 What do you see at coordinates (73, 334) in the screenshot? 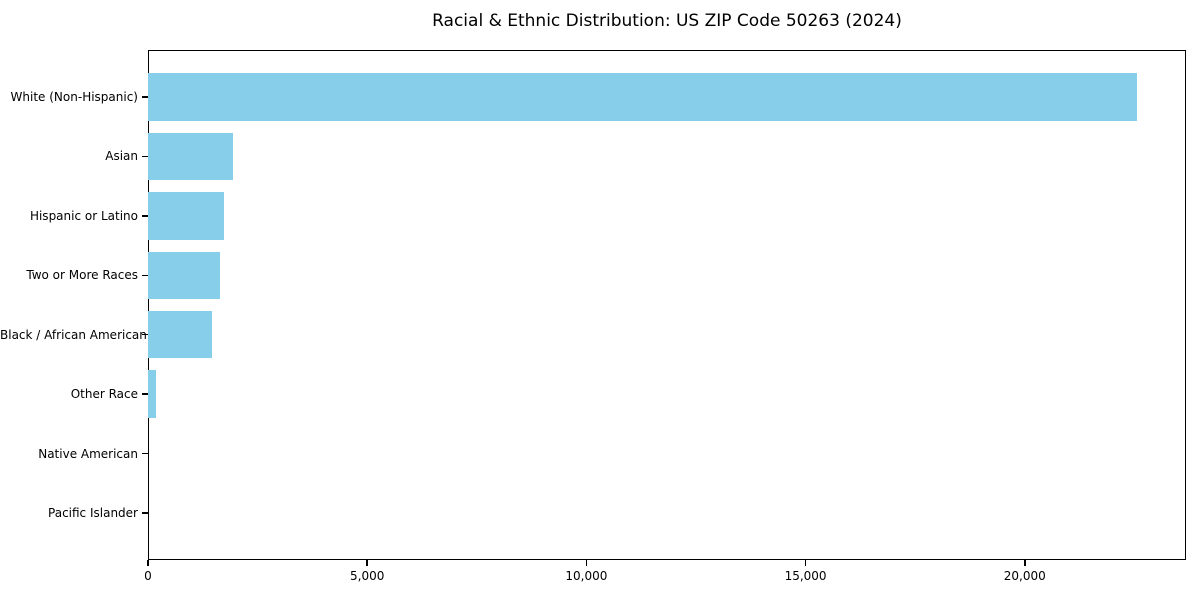
I see `y-axis-label: Black / African American` at bounding box center [73, 334].